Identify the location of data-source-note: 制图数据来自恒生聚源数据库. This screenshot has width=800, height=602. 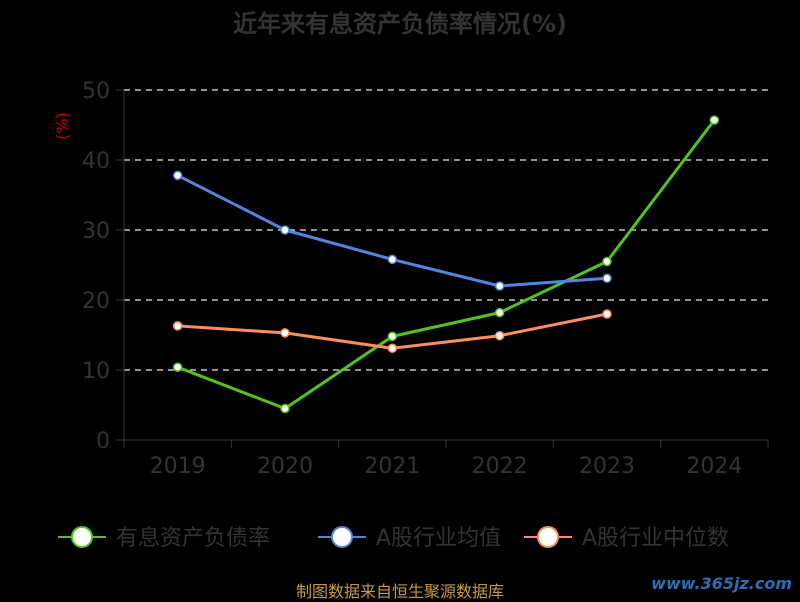
(399, 591).